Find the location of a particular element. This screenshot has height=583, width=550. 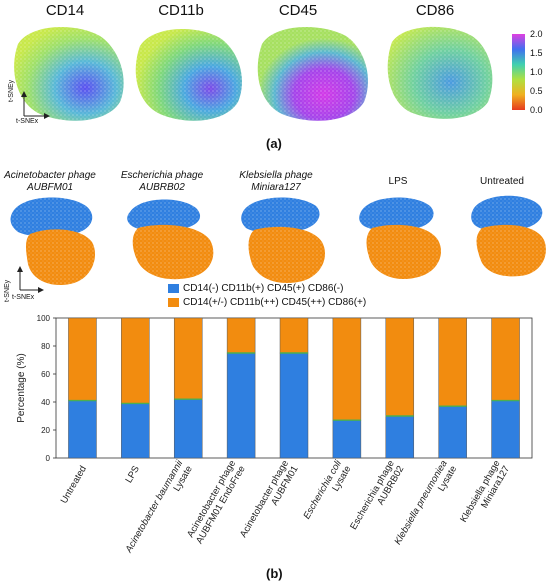

legend-label-1: CD14(+/-) CD11b(++) CD45(++) CD86(+) is located at coordinates (275, 302).